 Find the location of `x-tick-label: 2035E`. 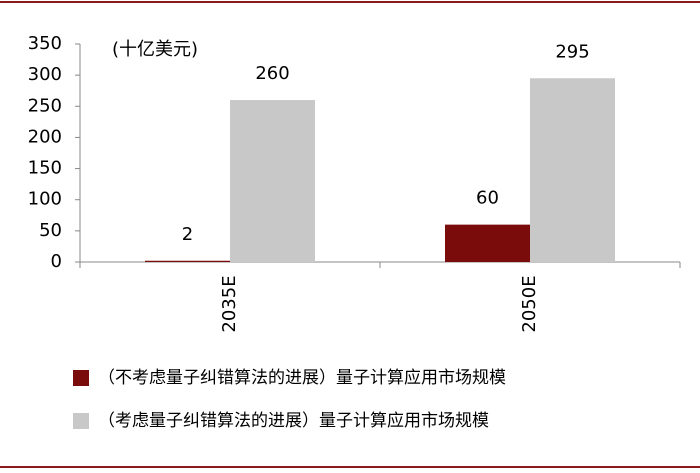

x-tick-label: 2035E is located at coordinates (229, 303).